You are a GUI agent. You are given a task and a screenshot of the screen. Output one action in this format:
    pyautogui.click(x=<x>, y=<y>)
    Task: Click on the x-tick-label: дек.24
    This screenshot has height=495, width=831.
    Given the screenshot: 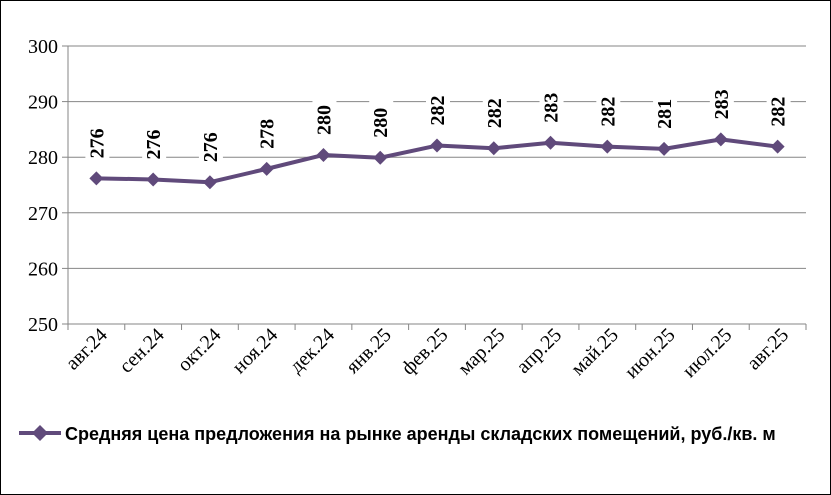 What is the action you would take?
    pyautogui.click(x=312, y=351)
    